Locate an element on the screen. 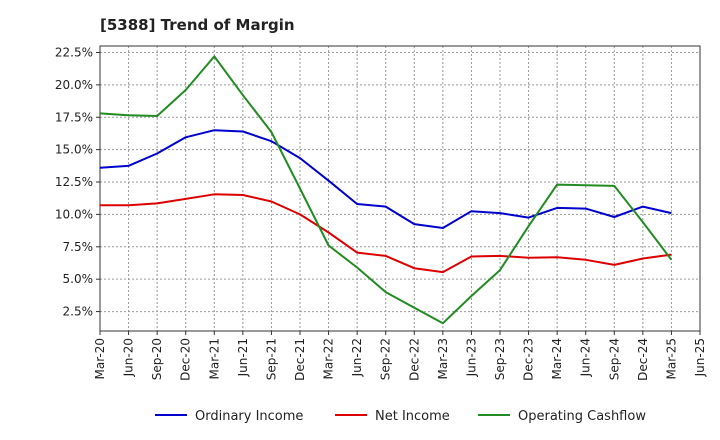 This screenshot has width=720, height=440. x-tick-label: Dec-23 is located at coordinates (529, 359).